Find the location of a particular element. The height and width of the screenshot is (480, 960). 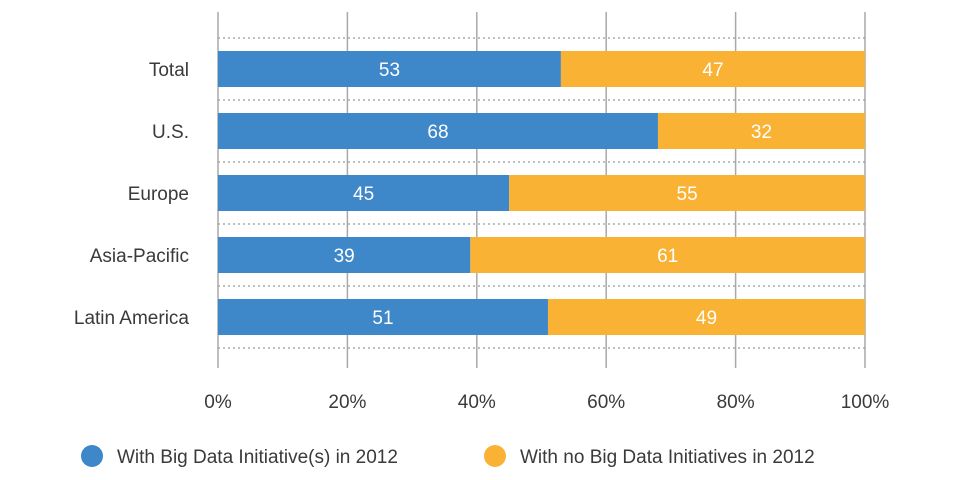

bar-value-label: 47 is located at coordinates (712, 70).